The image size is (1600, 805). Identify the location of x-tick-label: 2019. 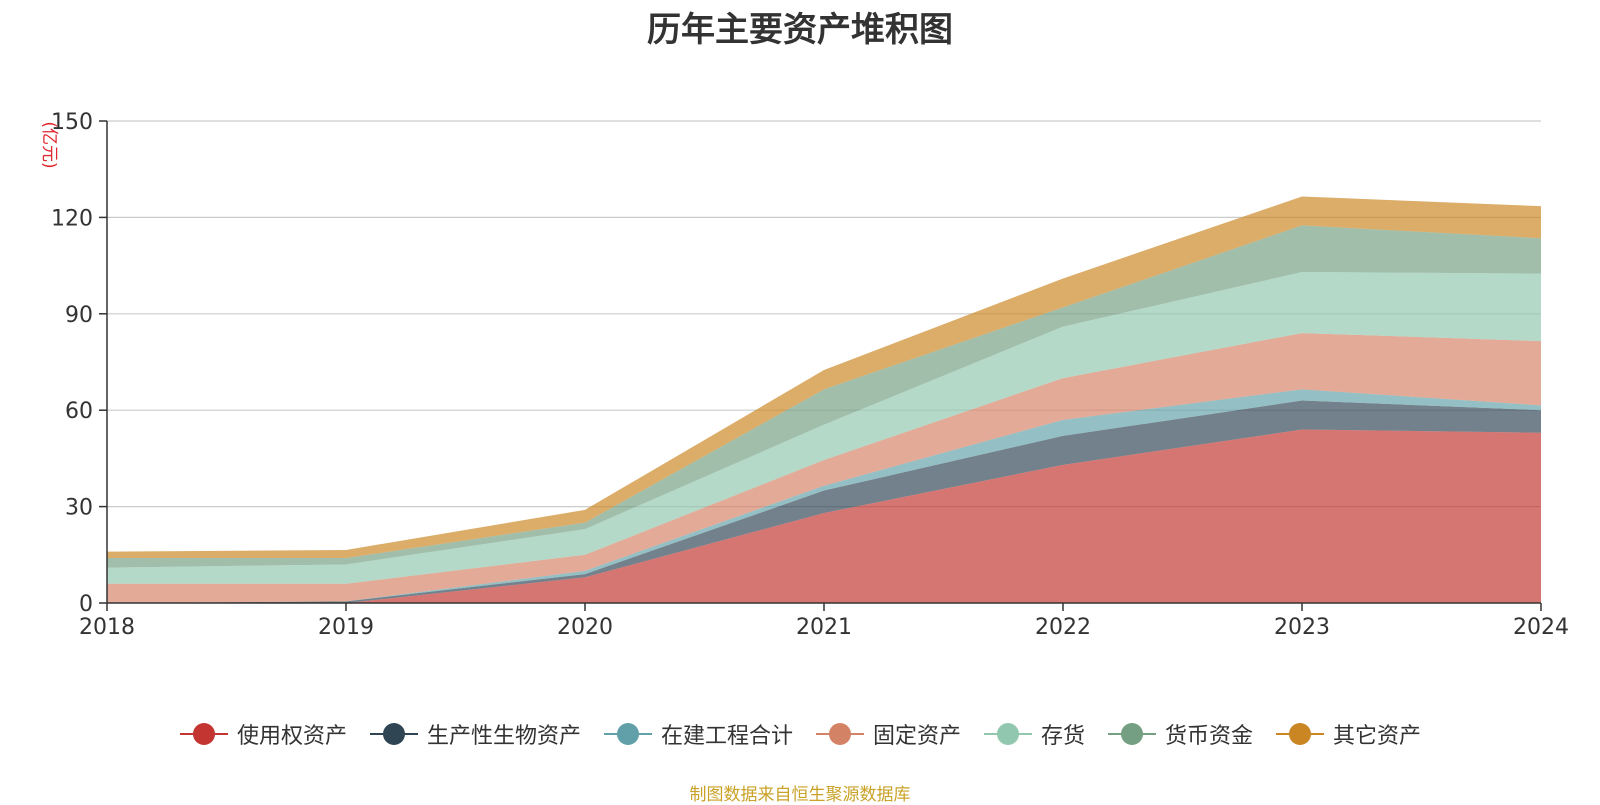
(346, 627).